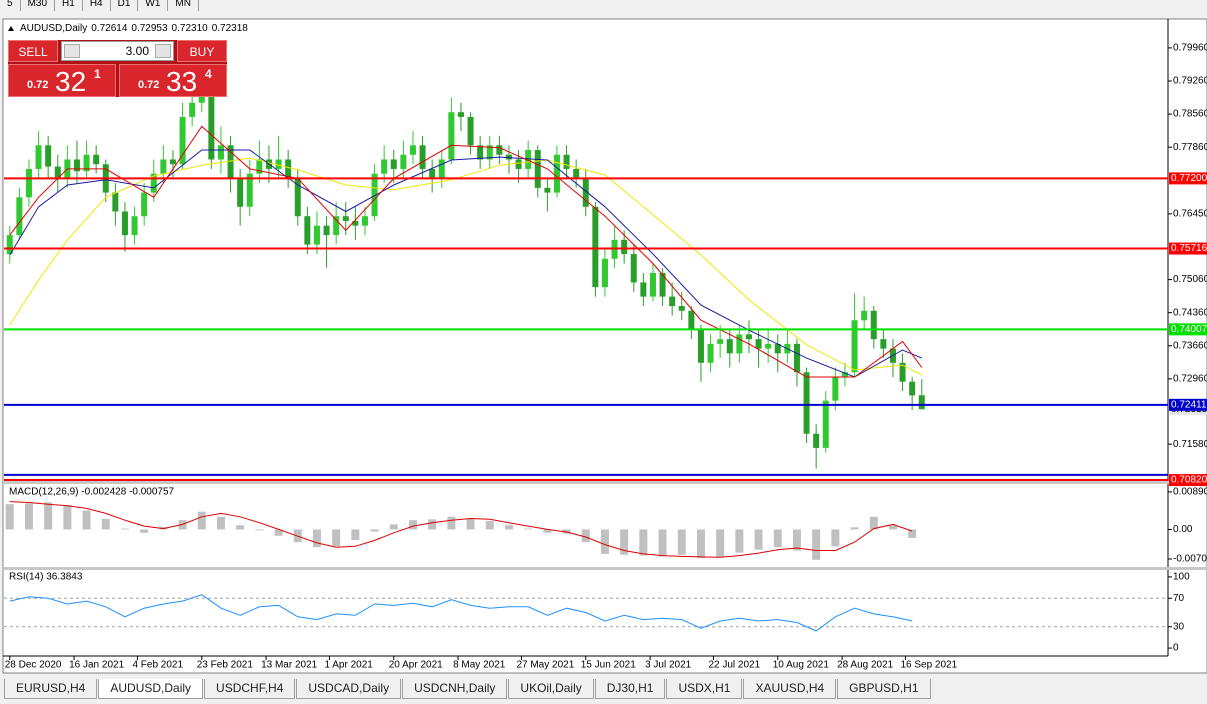 The height and width of the screenshot is (704, 1207). I want to click on rsi-line, so click(461, 613).